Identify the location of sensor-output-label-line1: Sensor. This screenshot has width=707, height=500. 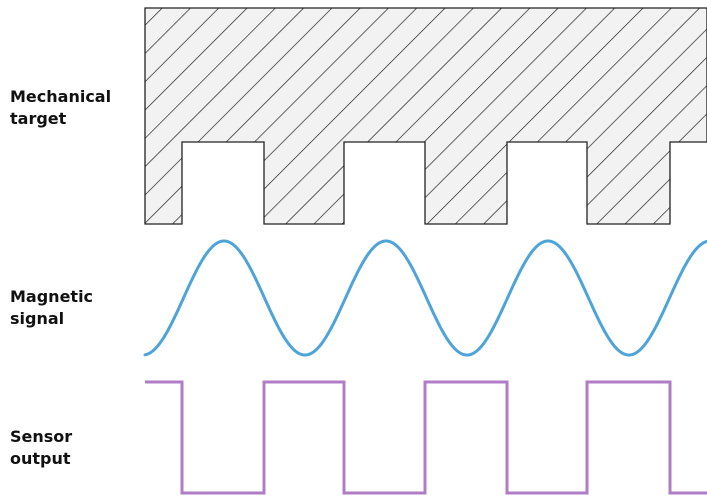
(41, 436).